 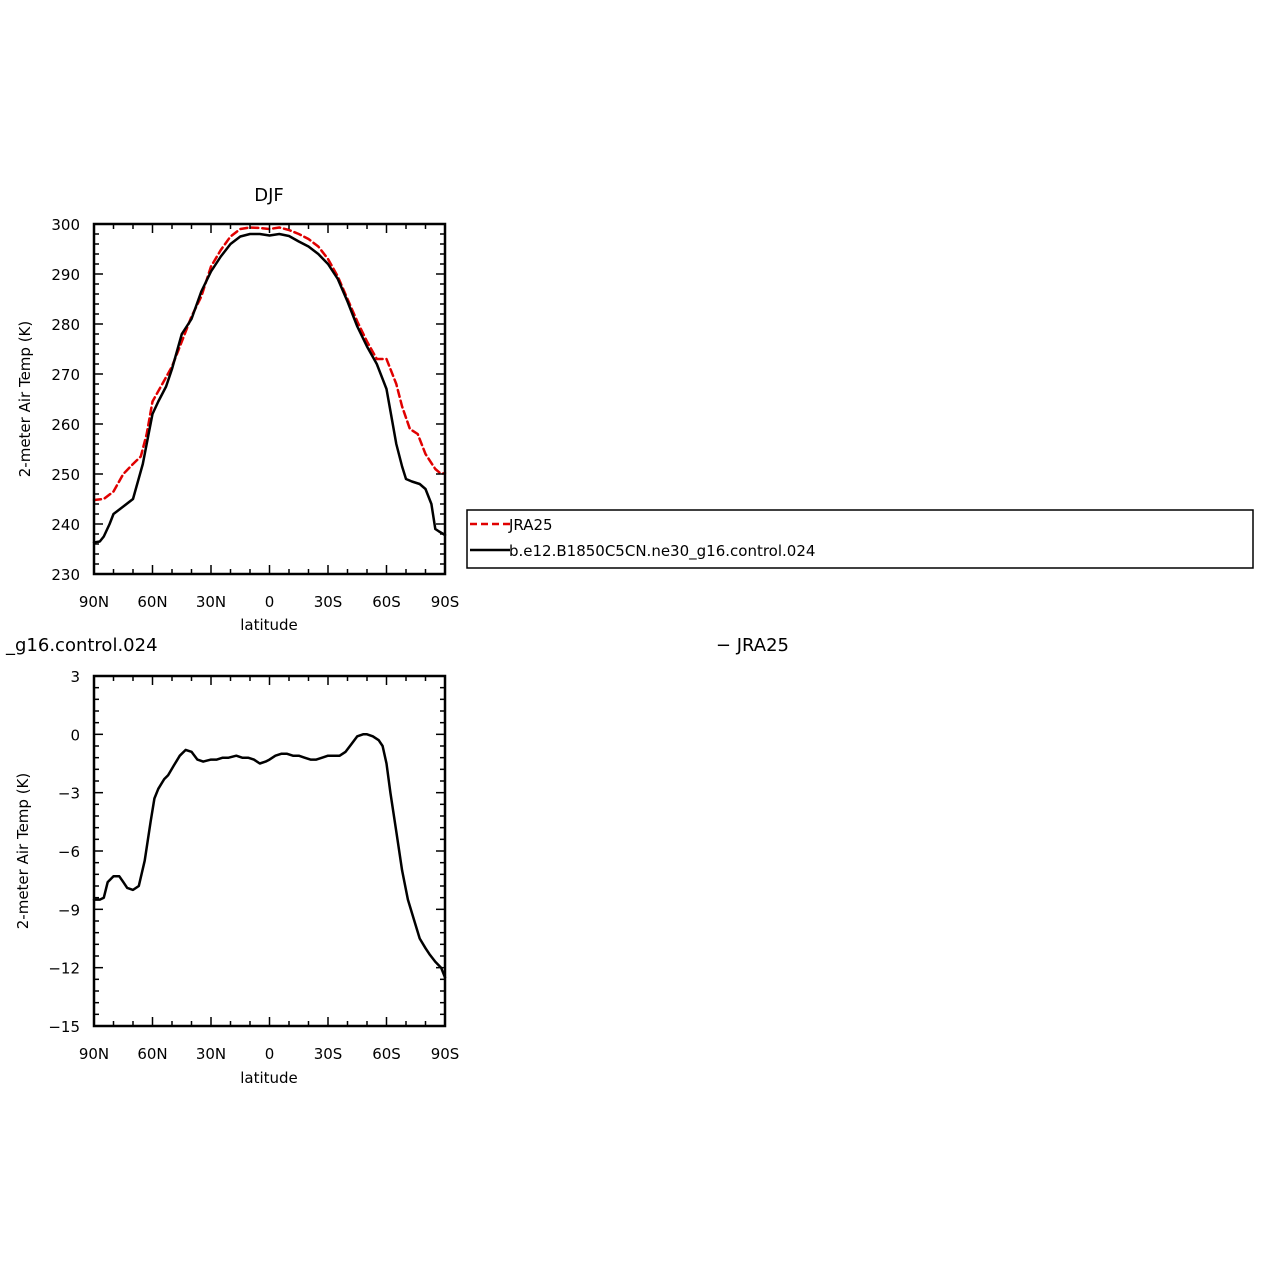 What do you see at coordinates (65, 325) in the screenshot?
I see `top-ytick-label: 280` at bounding box center [65, 325].